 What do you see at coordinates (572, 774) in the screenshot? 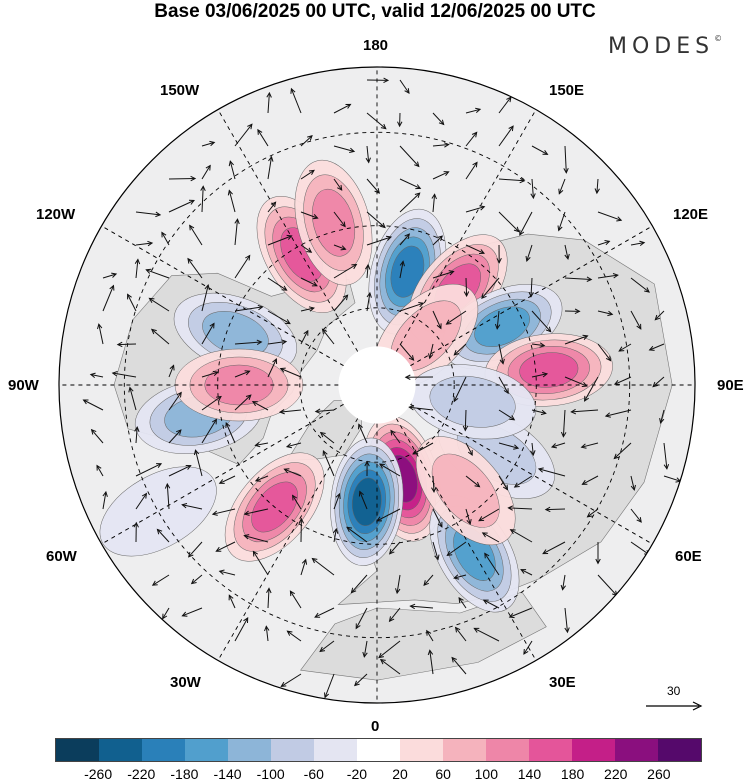
I see `colorbar-tick-label: 180` at bounding box center [572, 774].